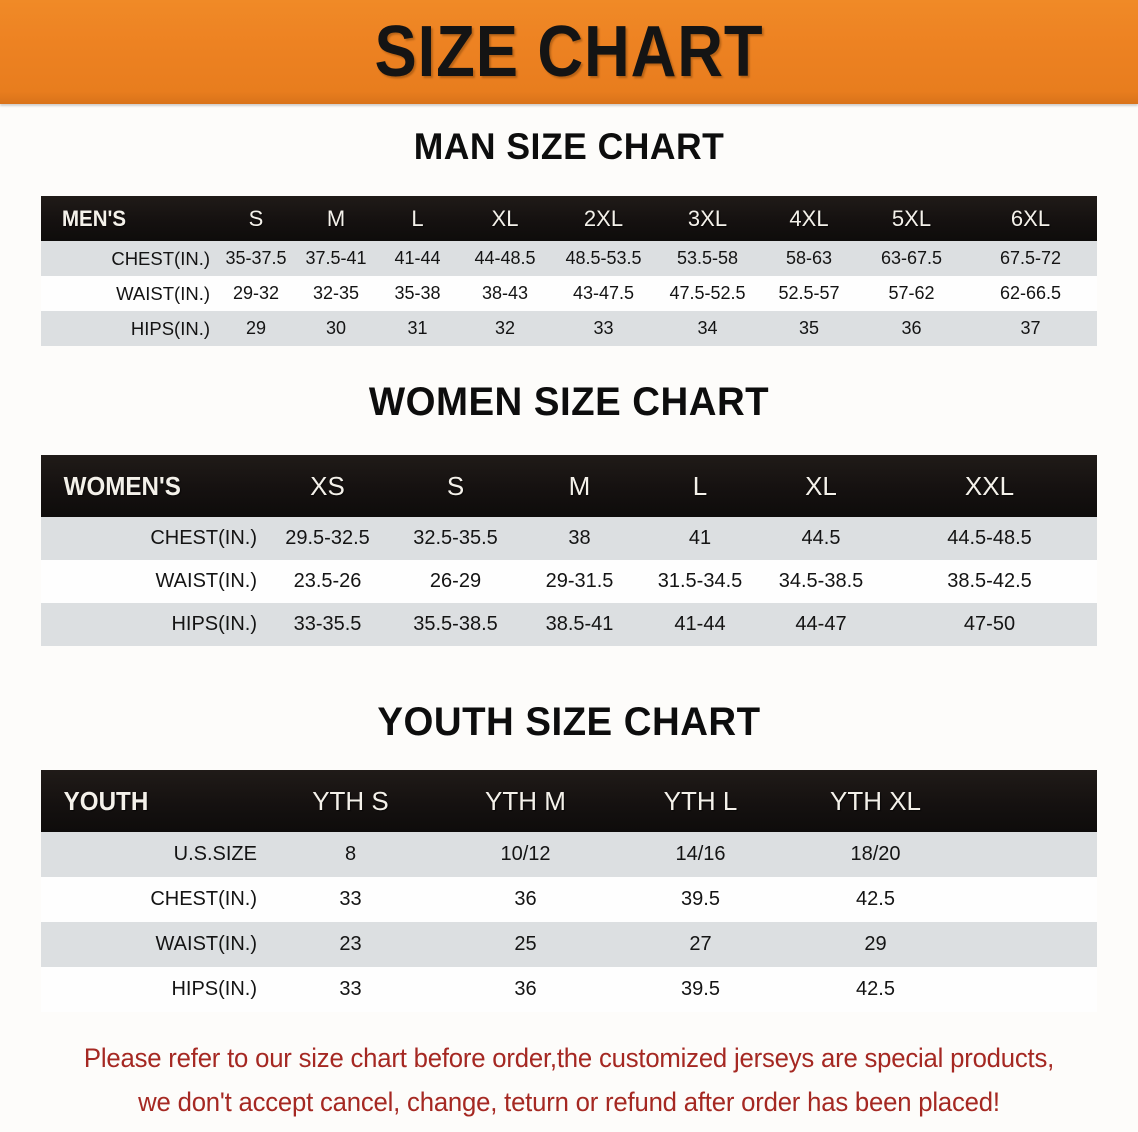  Describe the element at coordinates (203, 538) in the screenshot. I see `women-row-label: CHEST(IN.)` at that location.